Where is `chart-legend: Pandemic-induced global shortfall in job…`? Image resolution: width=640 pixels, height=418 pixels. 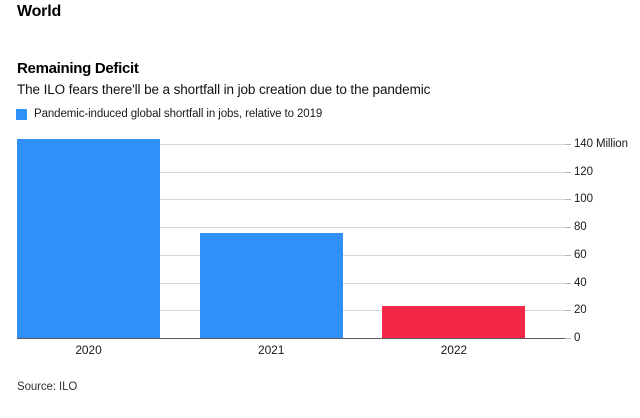
chart-legend: Pandemic-induced global shortfall in job… is located at coordinates (169, 114).